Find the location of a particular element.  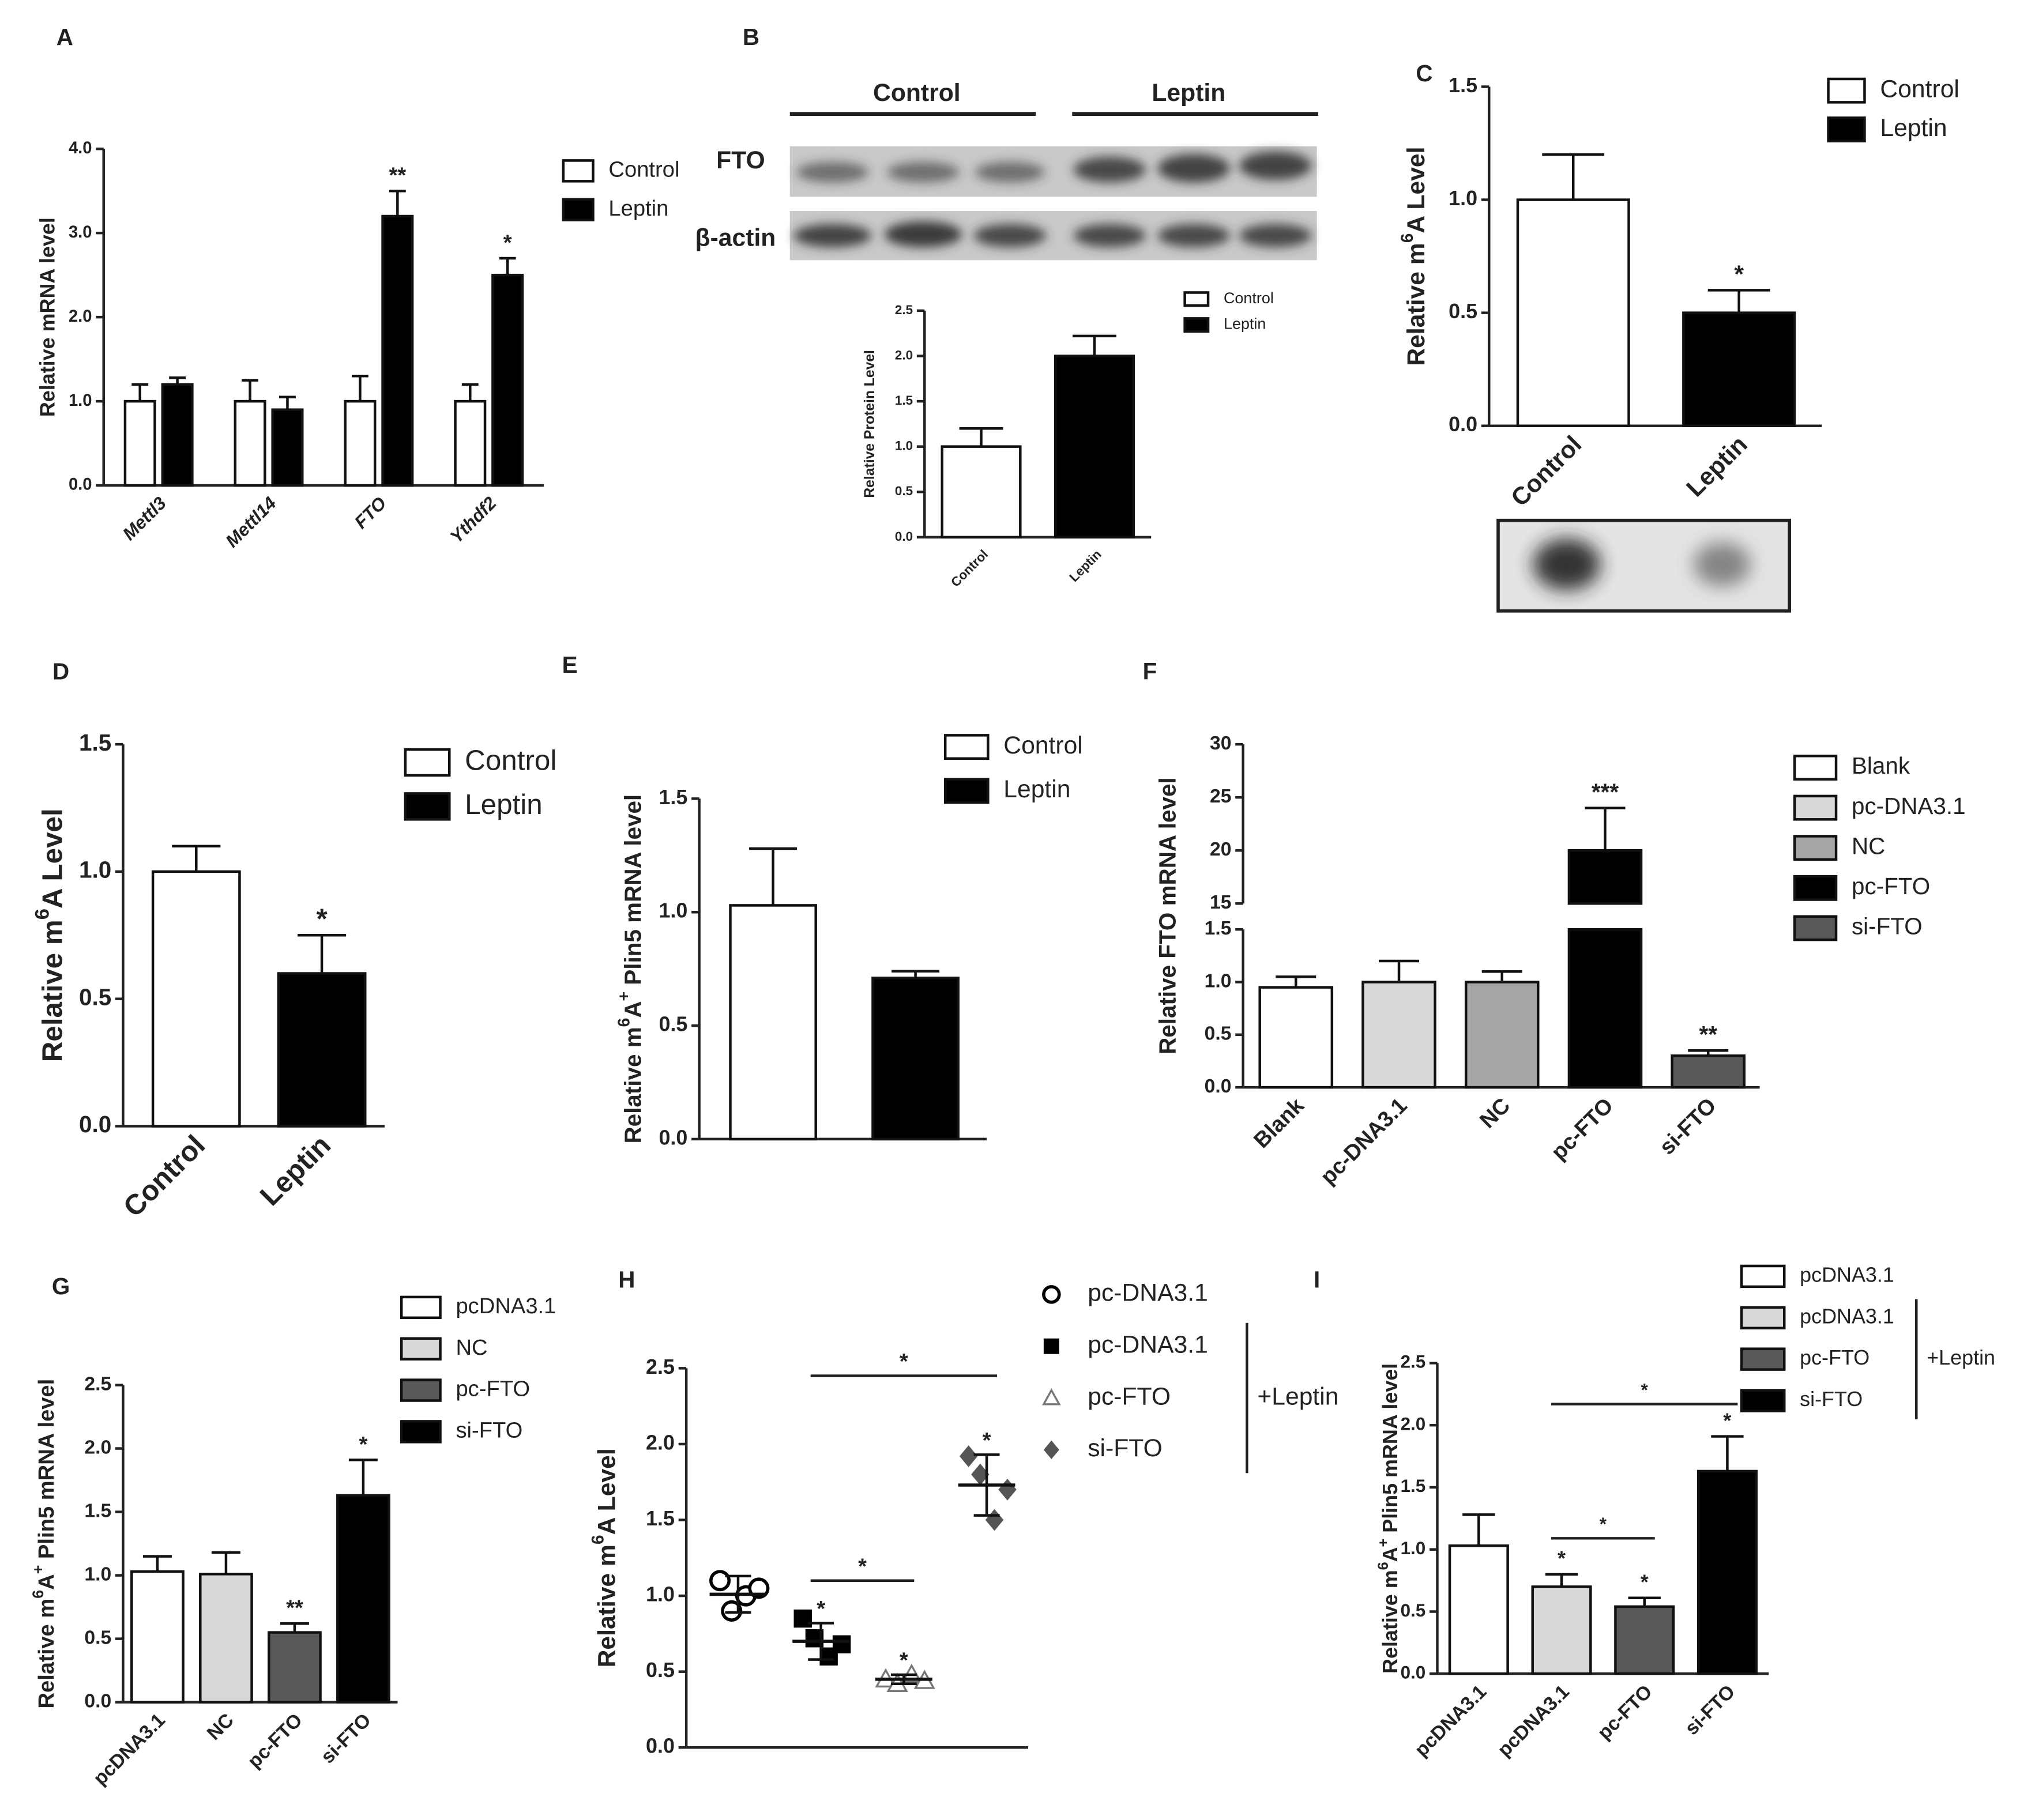

x-tick-label: pc-DNA3.1 is located at coordinates (1364, 1141).